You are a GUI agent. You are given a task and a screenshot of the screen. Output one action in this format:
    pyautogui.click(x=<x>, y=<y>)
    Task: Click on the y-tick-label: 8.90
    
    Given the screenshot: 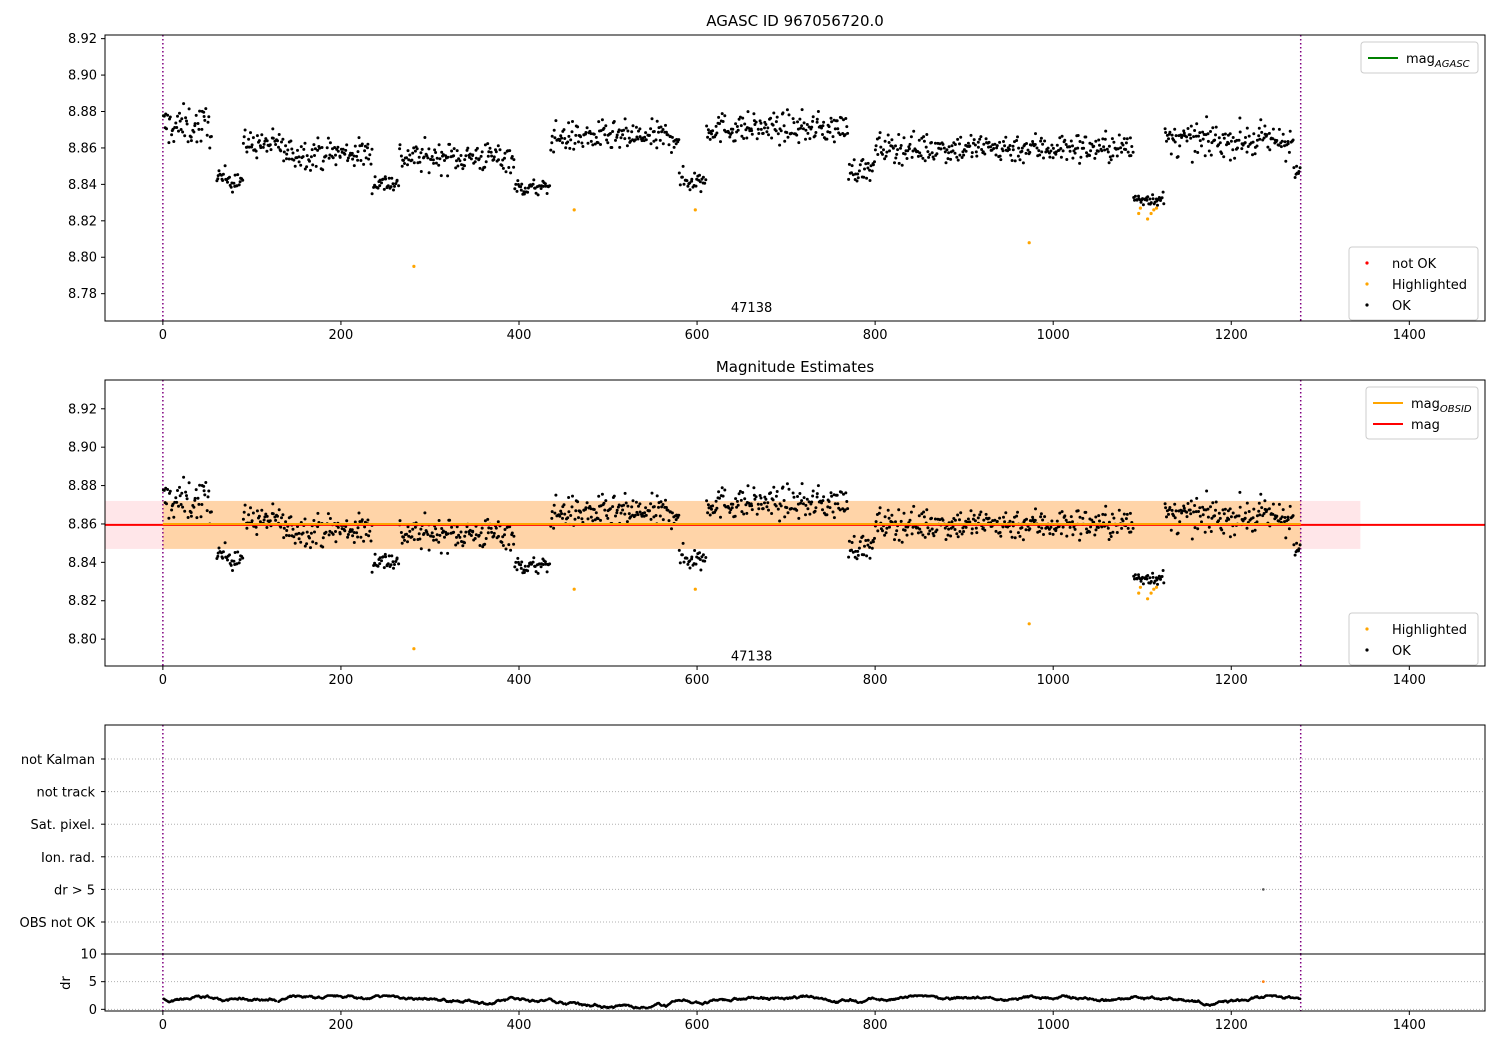 What is the action you would take?
    pyautogui.click(x=82, y=76)
    